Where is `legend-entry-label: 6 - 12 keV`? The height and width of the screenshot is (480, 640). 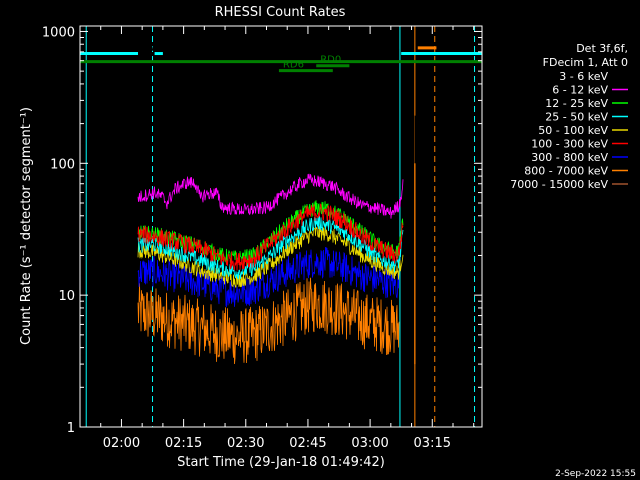 legend-entry-label: 6 - 12 keV is located at coordinates (580, 90).